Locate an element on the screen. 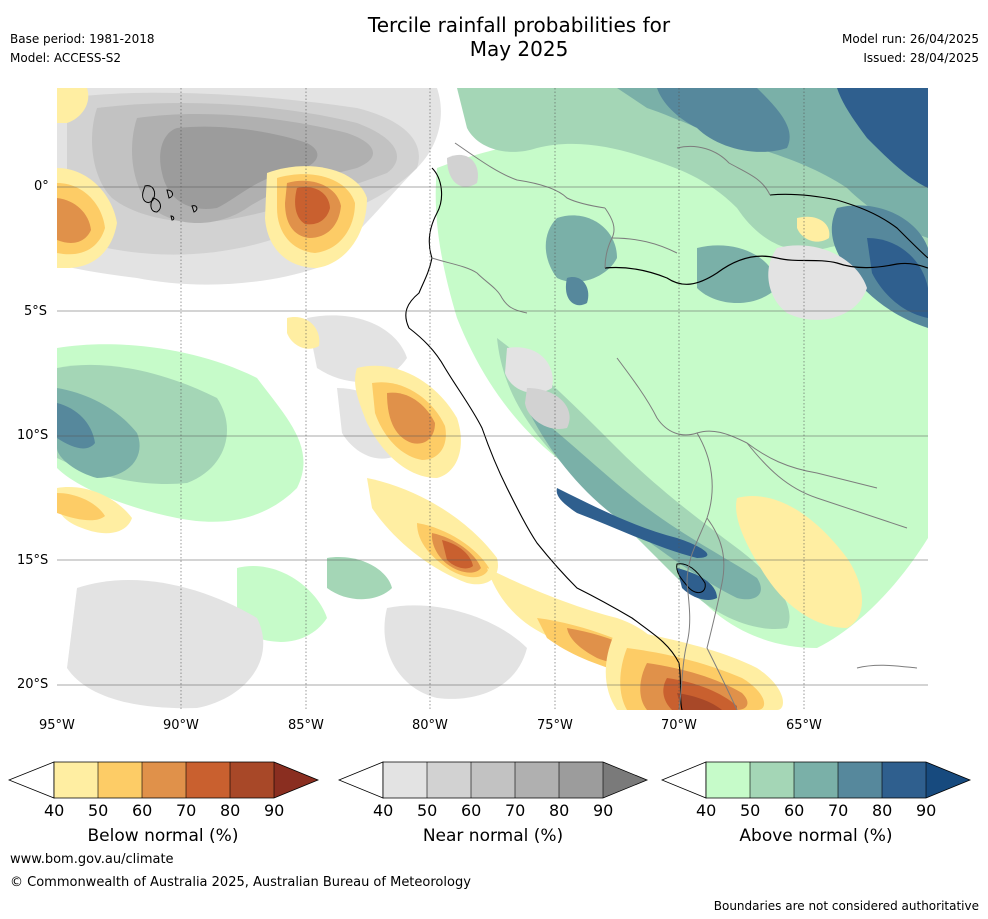  colorbar-near-tick: 40 is located at coordinates (383, 810).